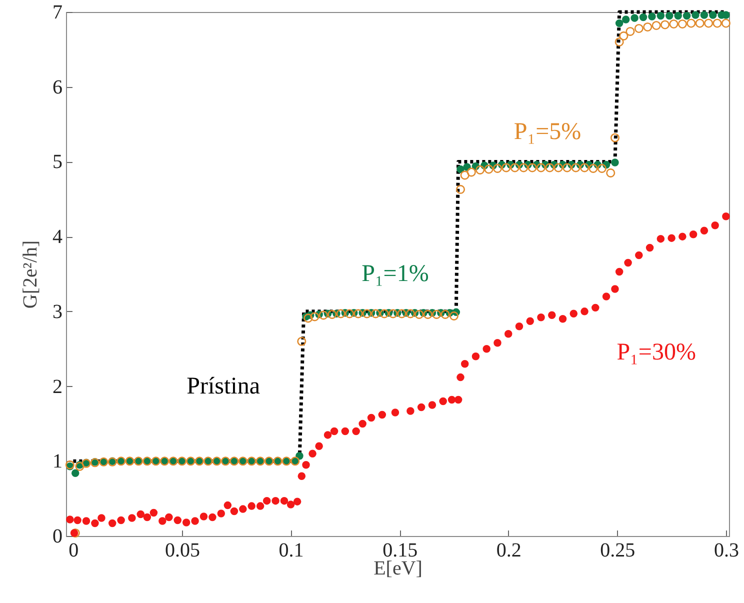  I want to click on y-tick-label: 5, so click(57, 162).